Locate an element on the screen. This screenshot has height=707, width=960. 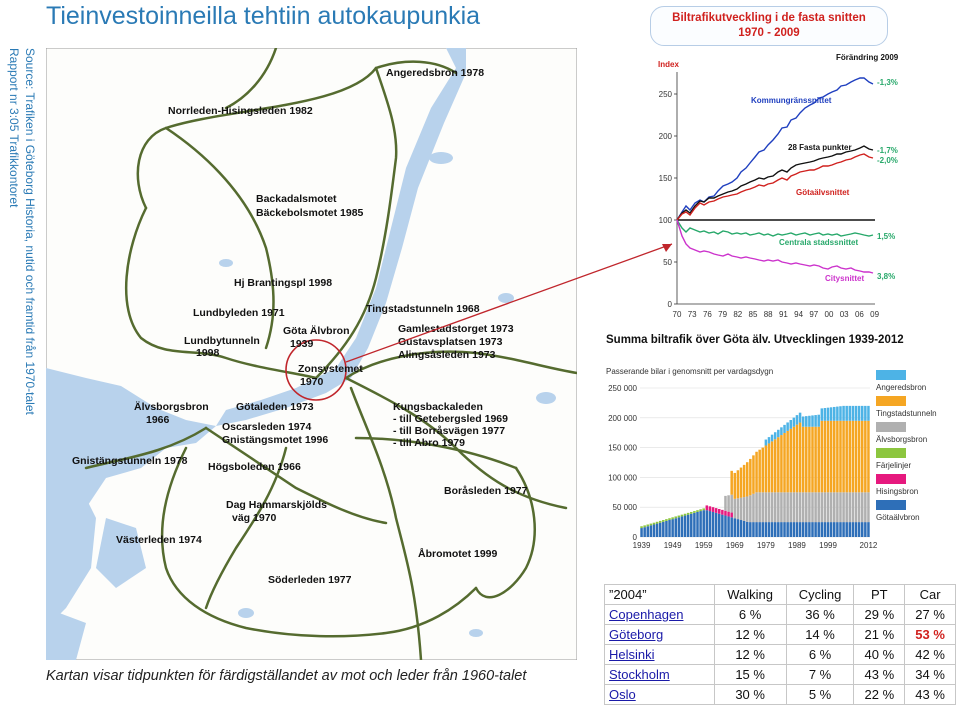
table-row: Stockholm 15 % 7 % 43 % 34 % is located at coordinates (780, 674).